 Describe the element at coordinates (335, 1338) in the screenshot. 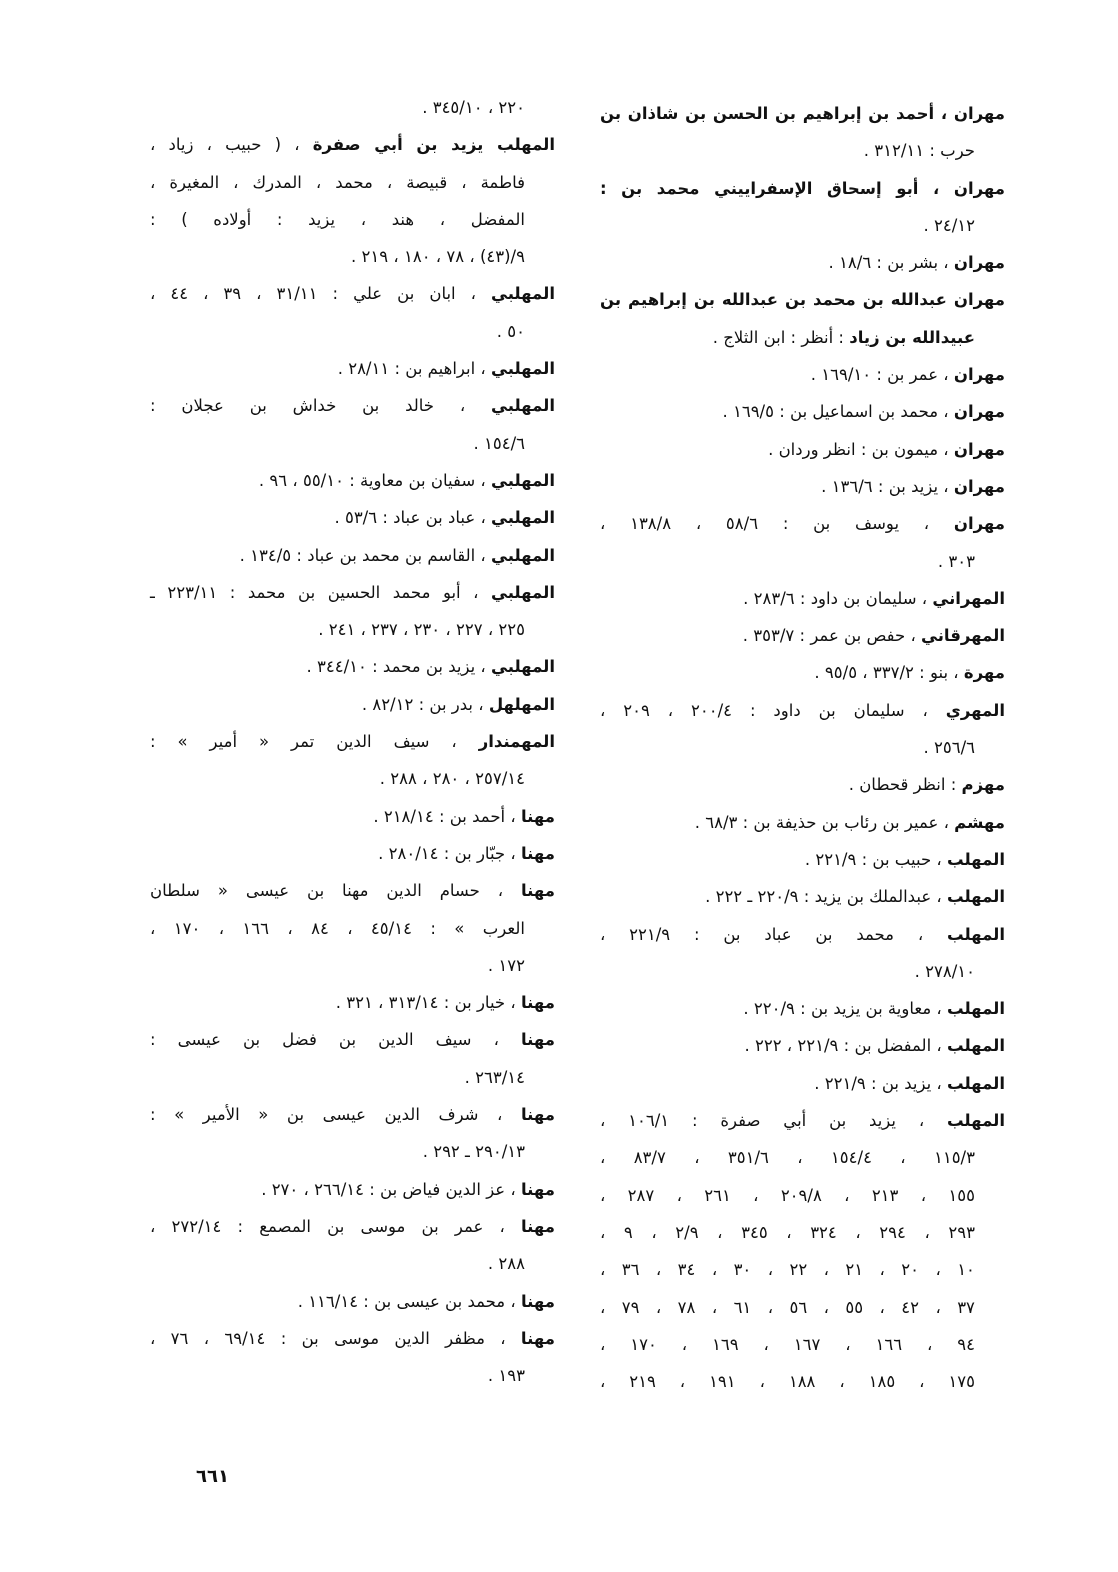

I see `entry-text: ، مظفر الدين موسى بن : ٦٩/١٤ ، ٧٦ ،` at that location.